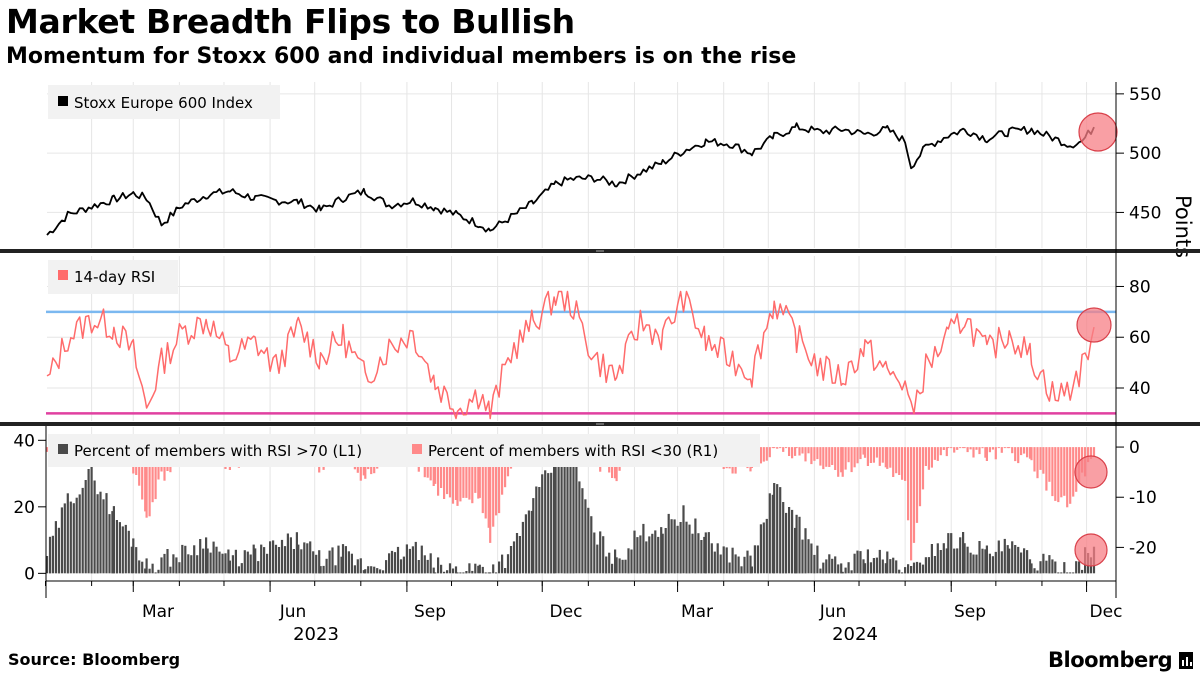 The image size is (1200, 675). I want to click on right-tick-label: -10, so click(1143, 498).